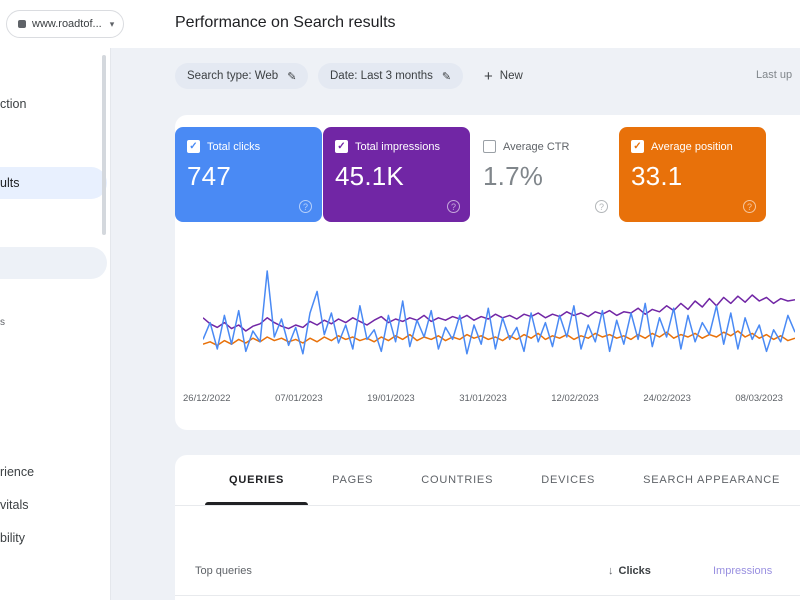 The image size is (800, 615). I want to click on metric-label: Total impressions, so click(397, 146).